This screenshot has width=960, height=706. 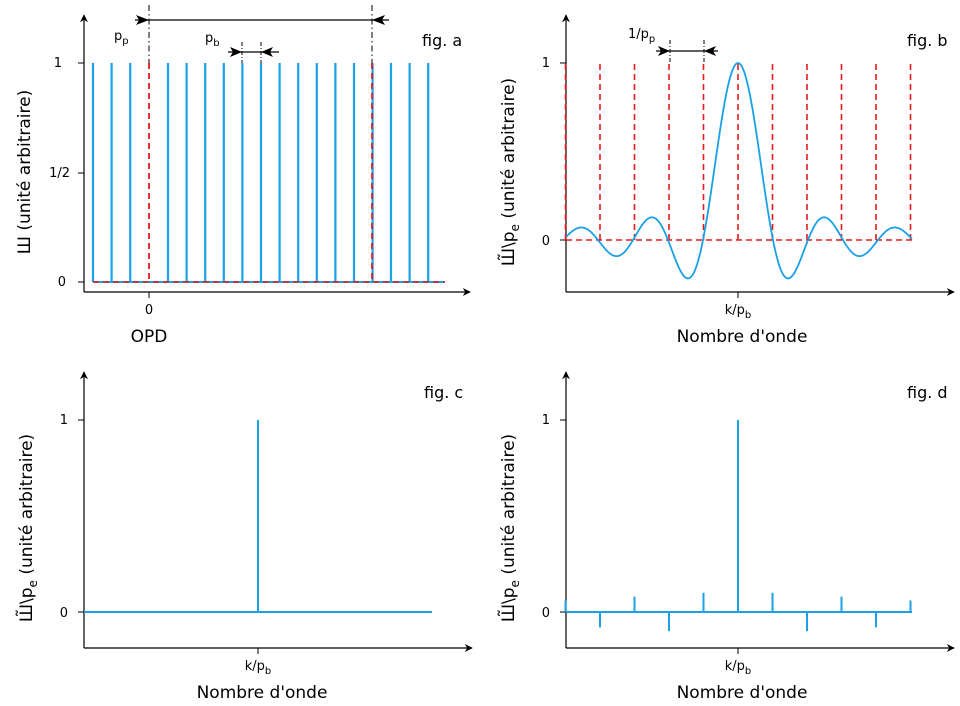 What do you see at coordinates (927, 40) in the screenshot?
I see `panel-b-label: fig. b` at bounding box center [927, 40].